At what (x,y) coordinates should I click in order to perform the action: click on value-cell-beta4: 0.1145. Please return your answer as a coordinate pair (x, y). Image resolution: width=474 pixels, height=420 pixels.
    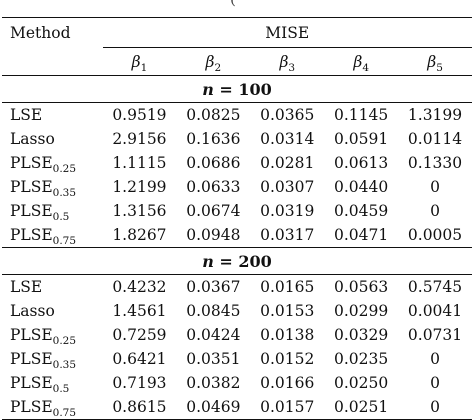
    Looking at the image, I should click on (361, 115).